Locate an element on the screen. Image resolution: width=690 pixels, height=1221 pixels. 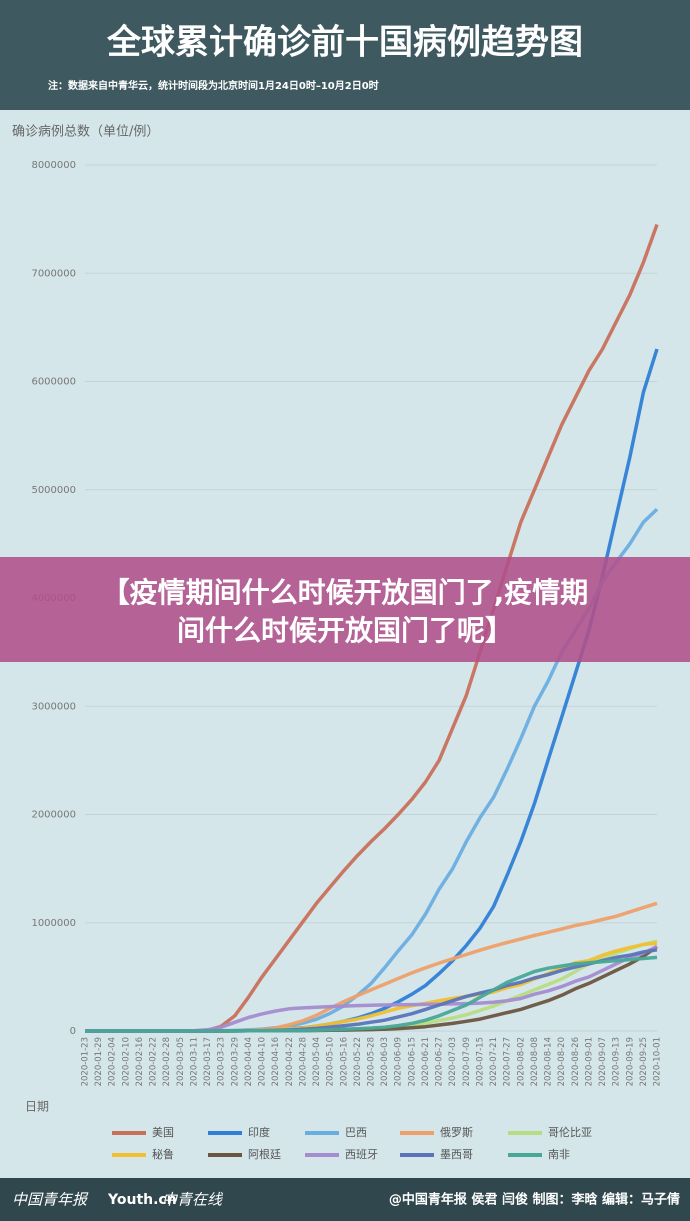
x-tick-label: 2020-08-08 is located at coordinates (535, 1061).